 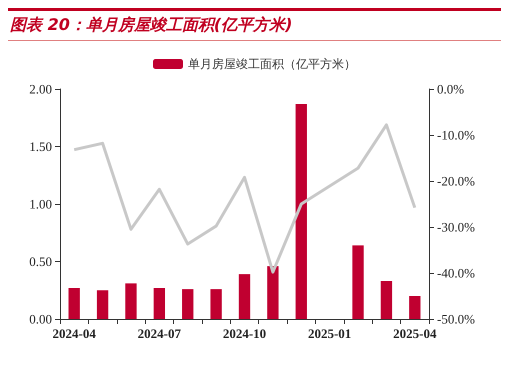 I want to click on x-tick-label: 2024-10, so click(x=244, y=333).